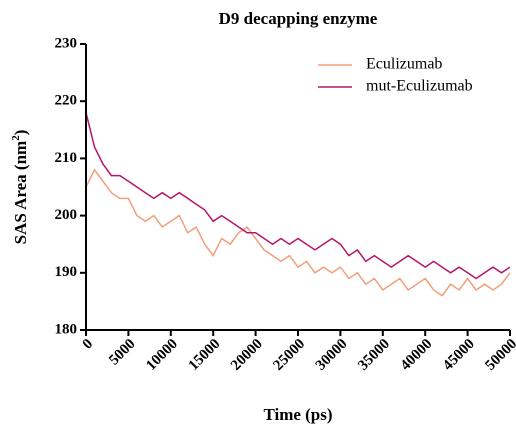  What do you see at coordinates (122, 352) in the screenshot?
I see `x-tick-label: 5000` at bounding box center [122, 352].